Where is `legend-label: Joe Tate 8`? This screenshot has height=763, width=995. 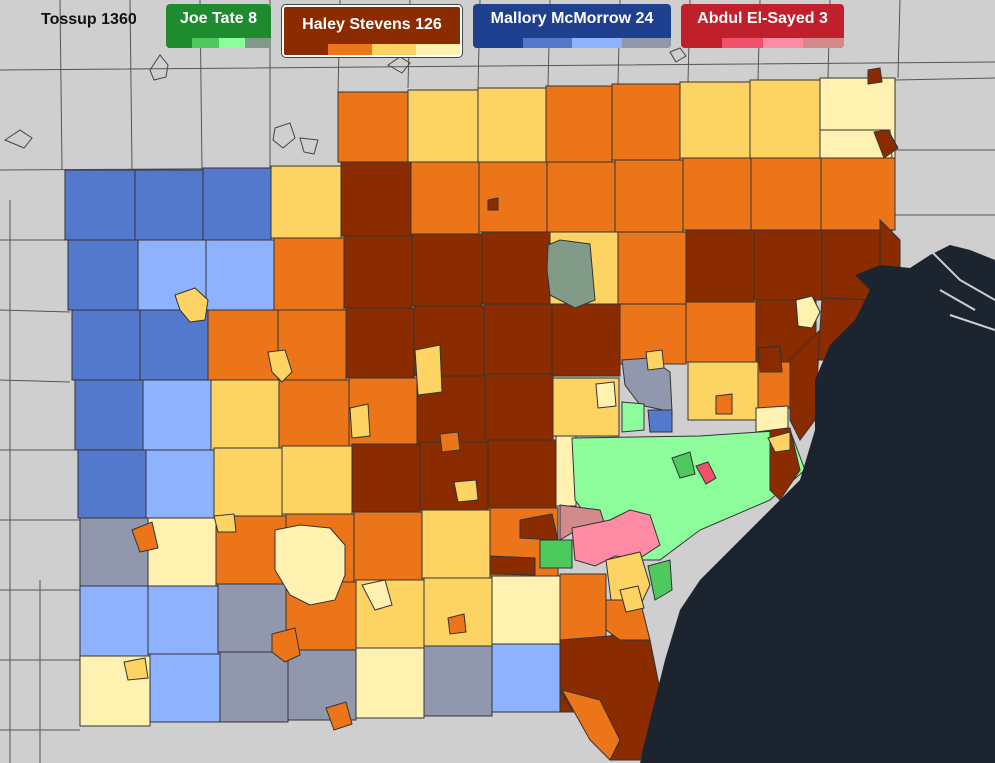 legend-label: Joe Tate 8 is located at coordinates (218, 18).